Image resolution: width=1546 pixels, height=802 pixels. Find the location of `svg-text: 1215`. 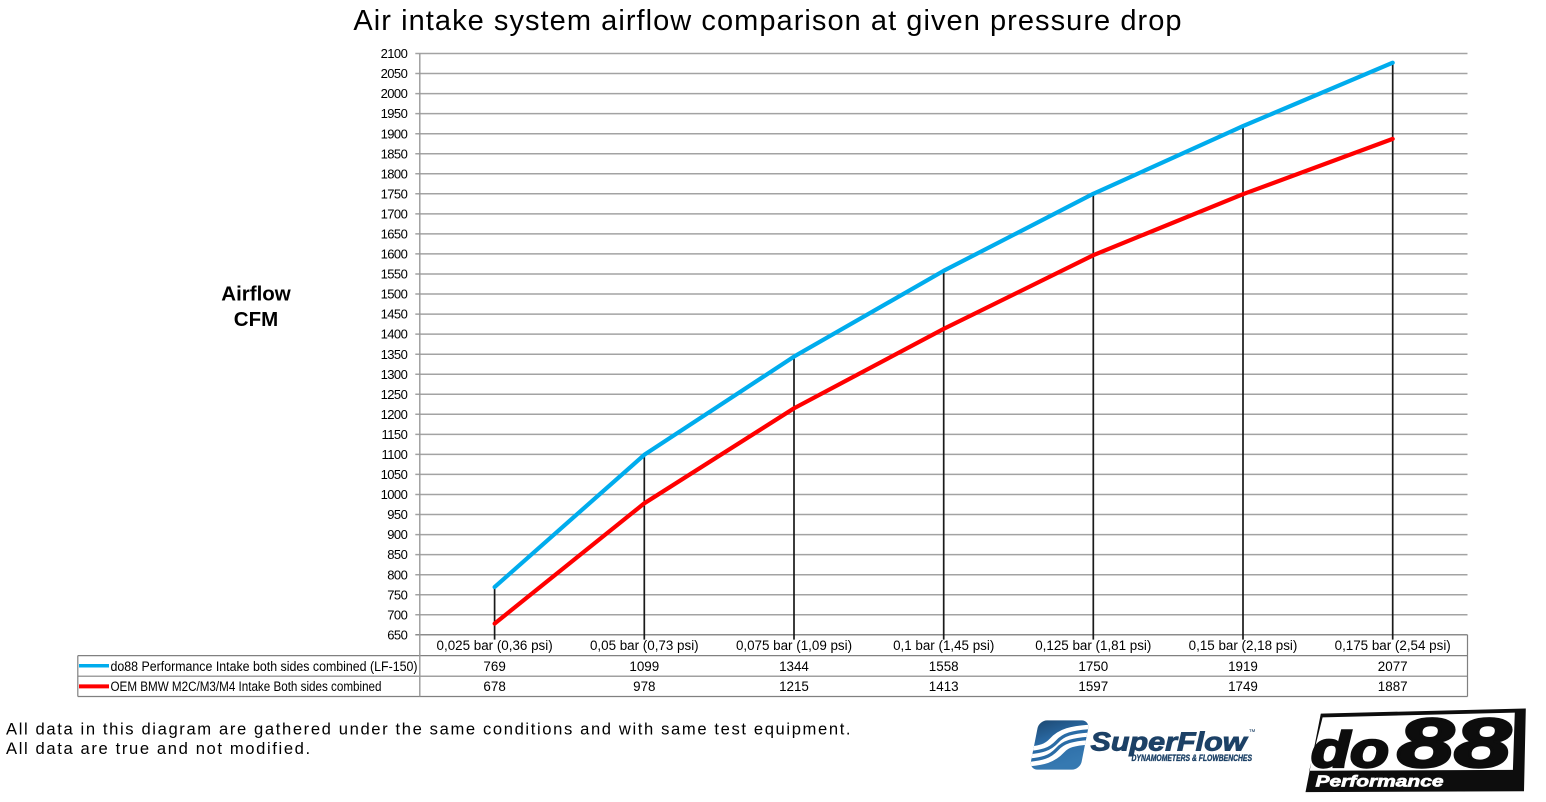

svg-text: 1215 is located at coordinates (794, 686).